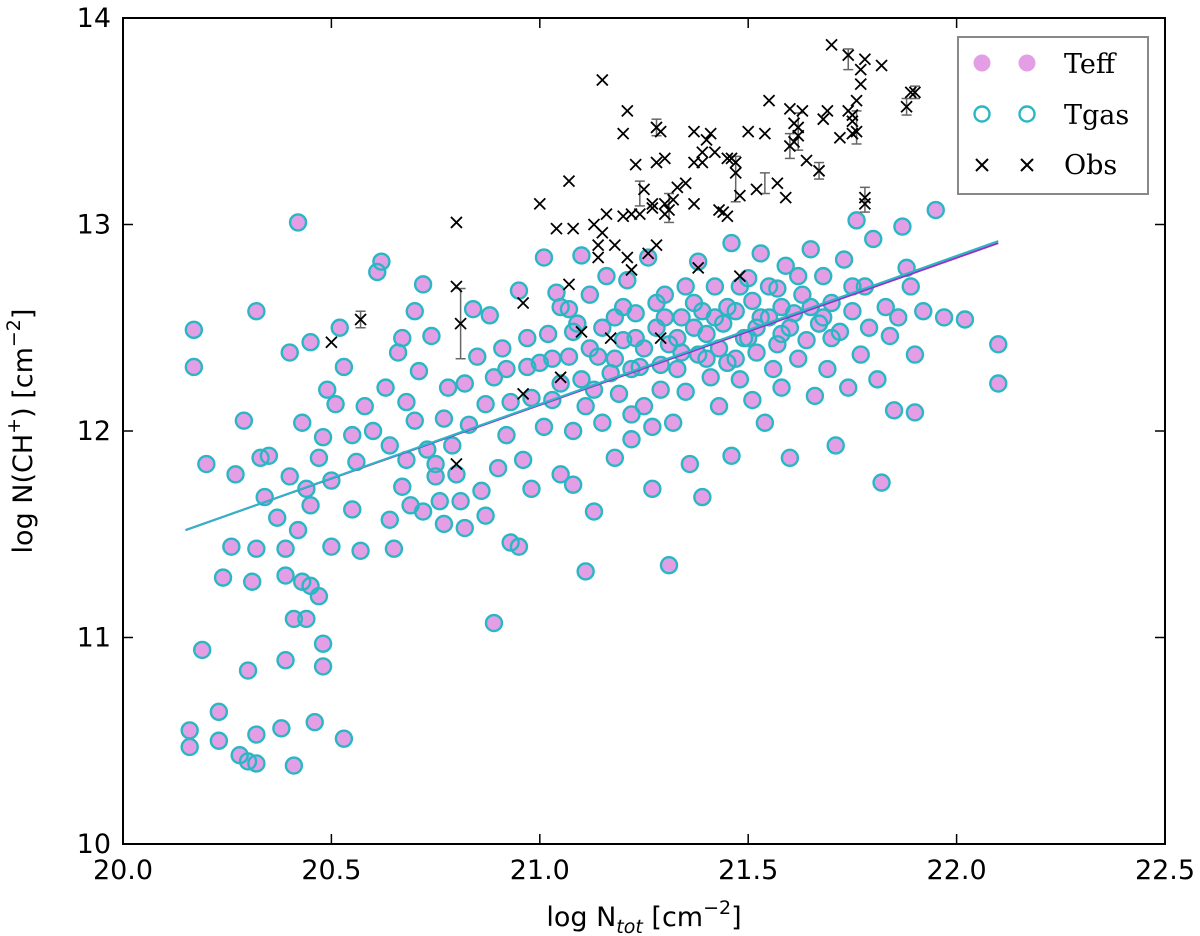  I want to click on y-tick-label: 13, so click(94, 225).